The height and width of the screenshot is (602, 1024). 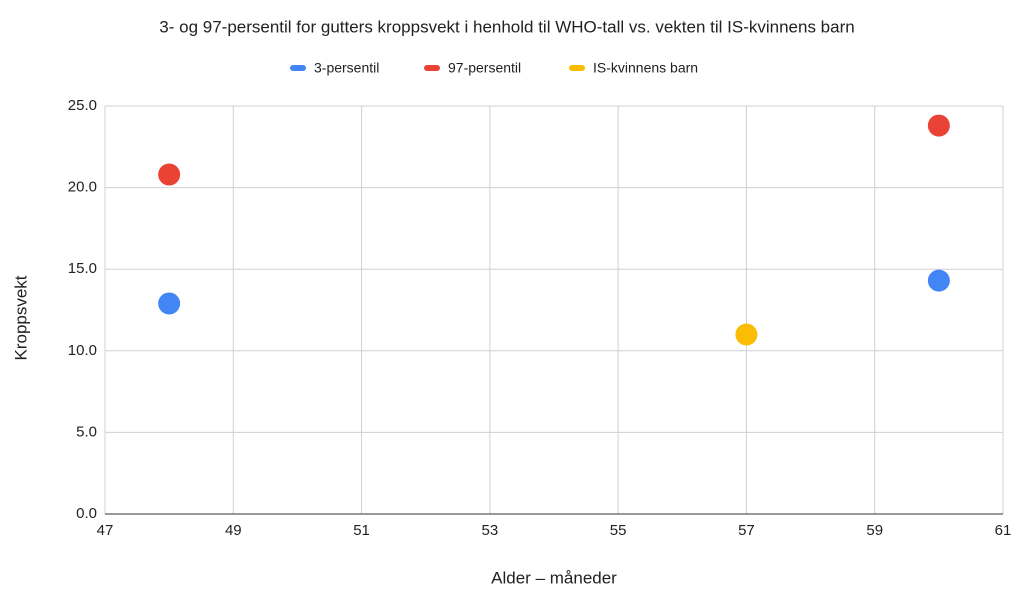 What do you see at coordinates (746, 530) in the screenshot?
I see `x-tick-label: 57` at bounding box center [746, 530].